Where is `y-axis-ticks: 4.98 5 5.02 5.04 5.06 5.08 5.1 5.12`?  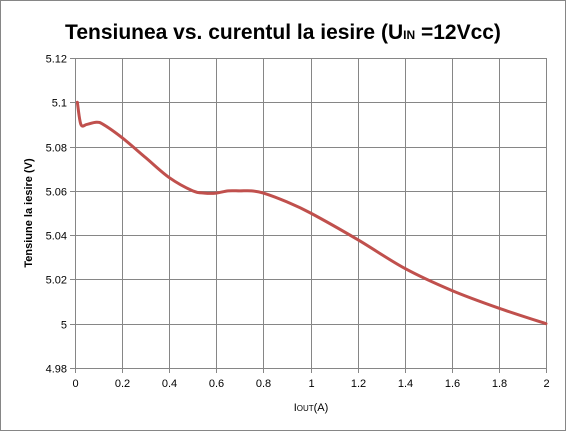 y-axis-ticks: 4.98 5 5.02 5.04 5.06 5.08 5.1 5.12 is located at coordinates (60, 215).